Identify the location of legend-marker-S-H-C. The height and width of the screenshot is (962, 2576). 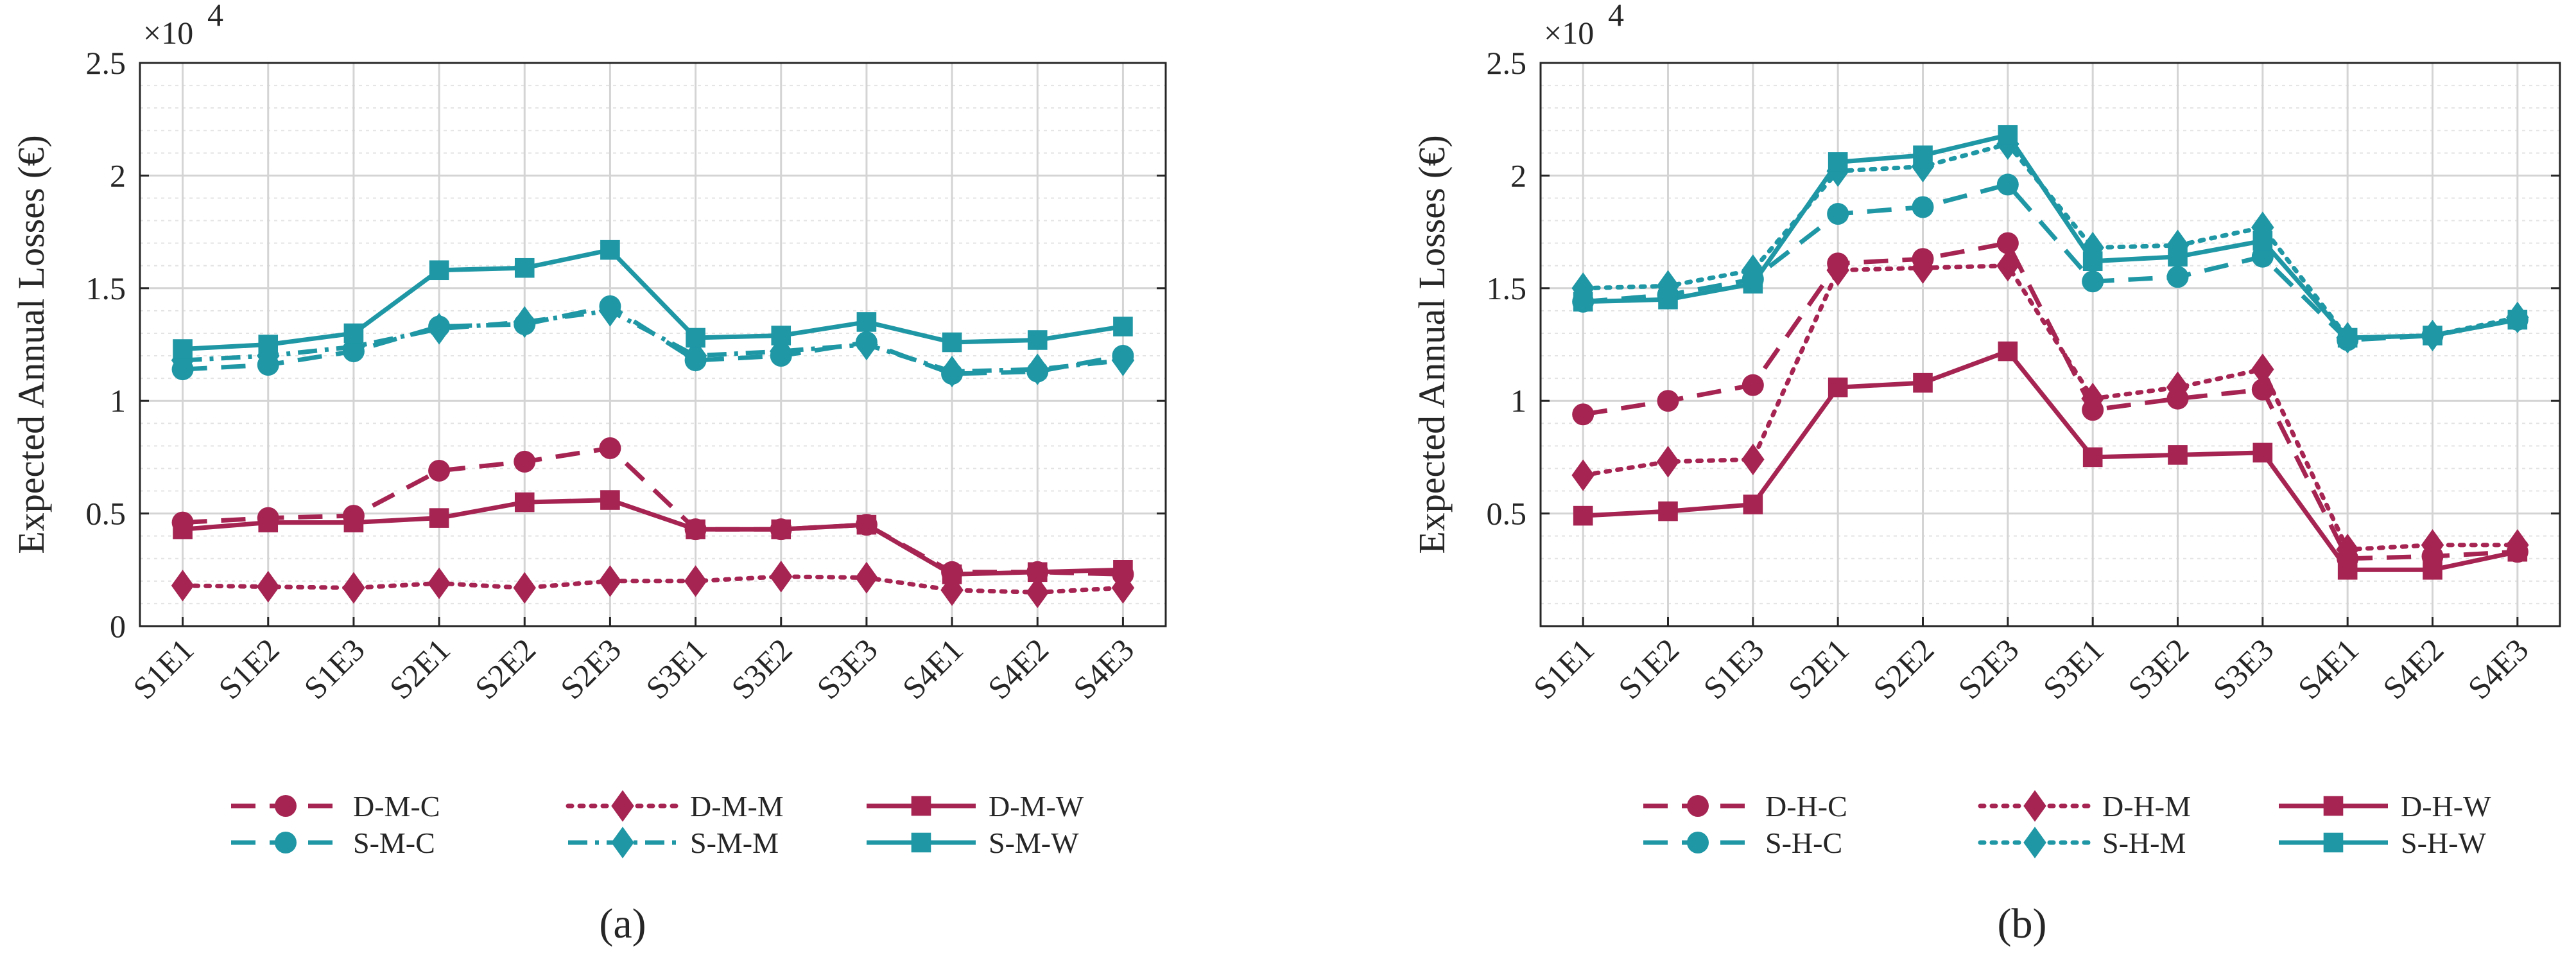
(1698, 843).